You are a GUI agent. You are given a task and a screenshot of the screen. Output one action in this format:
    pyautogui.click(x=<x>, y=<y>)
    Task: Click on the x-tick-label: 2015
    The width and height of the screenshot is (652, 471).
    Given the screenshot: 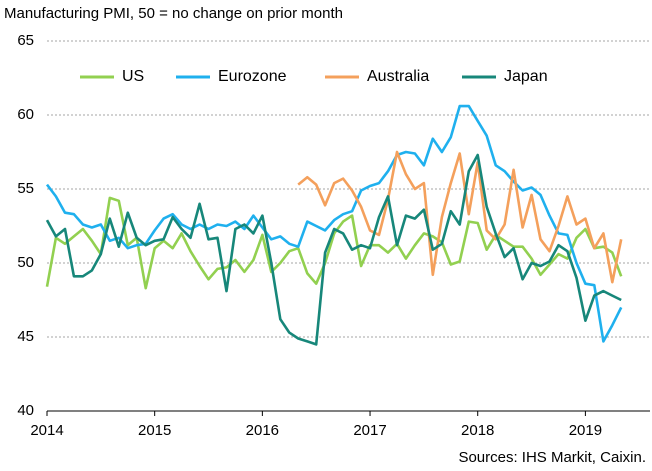 What is the action you would take?
    pyautogui.click(x=154, y=430)
    